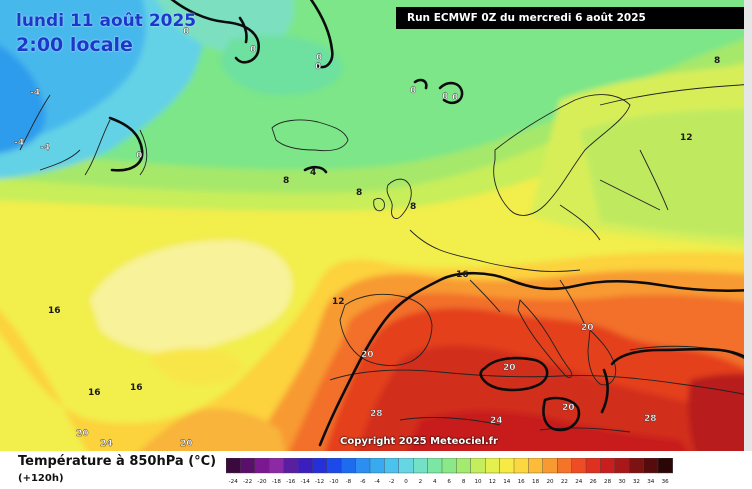 The height and width of the screenshot is (489, 752). What do you see at coordinates (594, 482) in the screenshot?
I see `scale-tick-label: 26` at bounding box center [594, 482].